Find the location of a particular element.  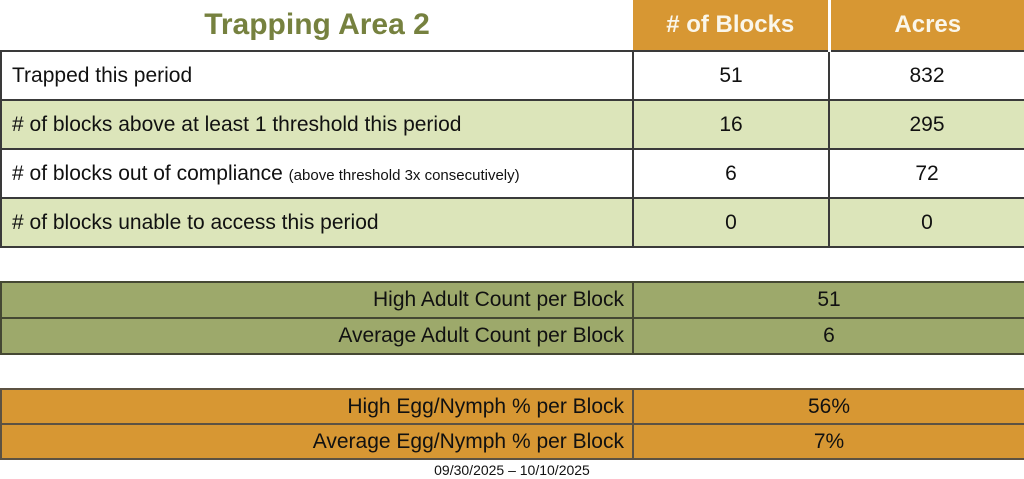

stat-value: 56% is located at coordinates (828, 406).